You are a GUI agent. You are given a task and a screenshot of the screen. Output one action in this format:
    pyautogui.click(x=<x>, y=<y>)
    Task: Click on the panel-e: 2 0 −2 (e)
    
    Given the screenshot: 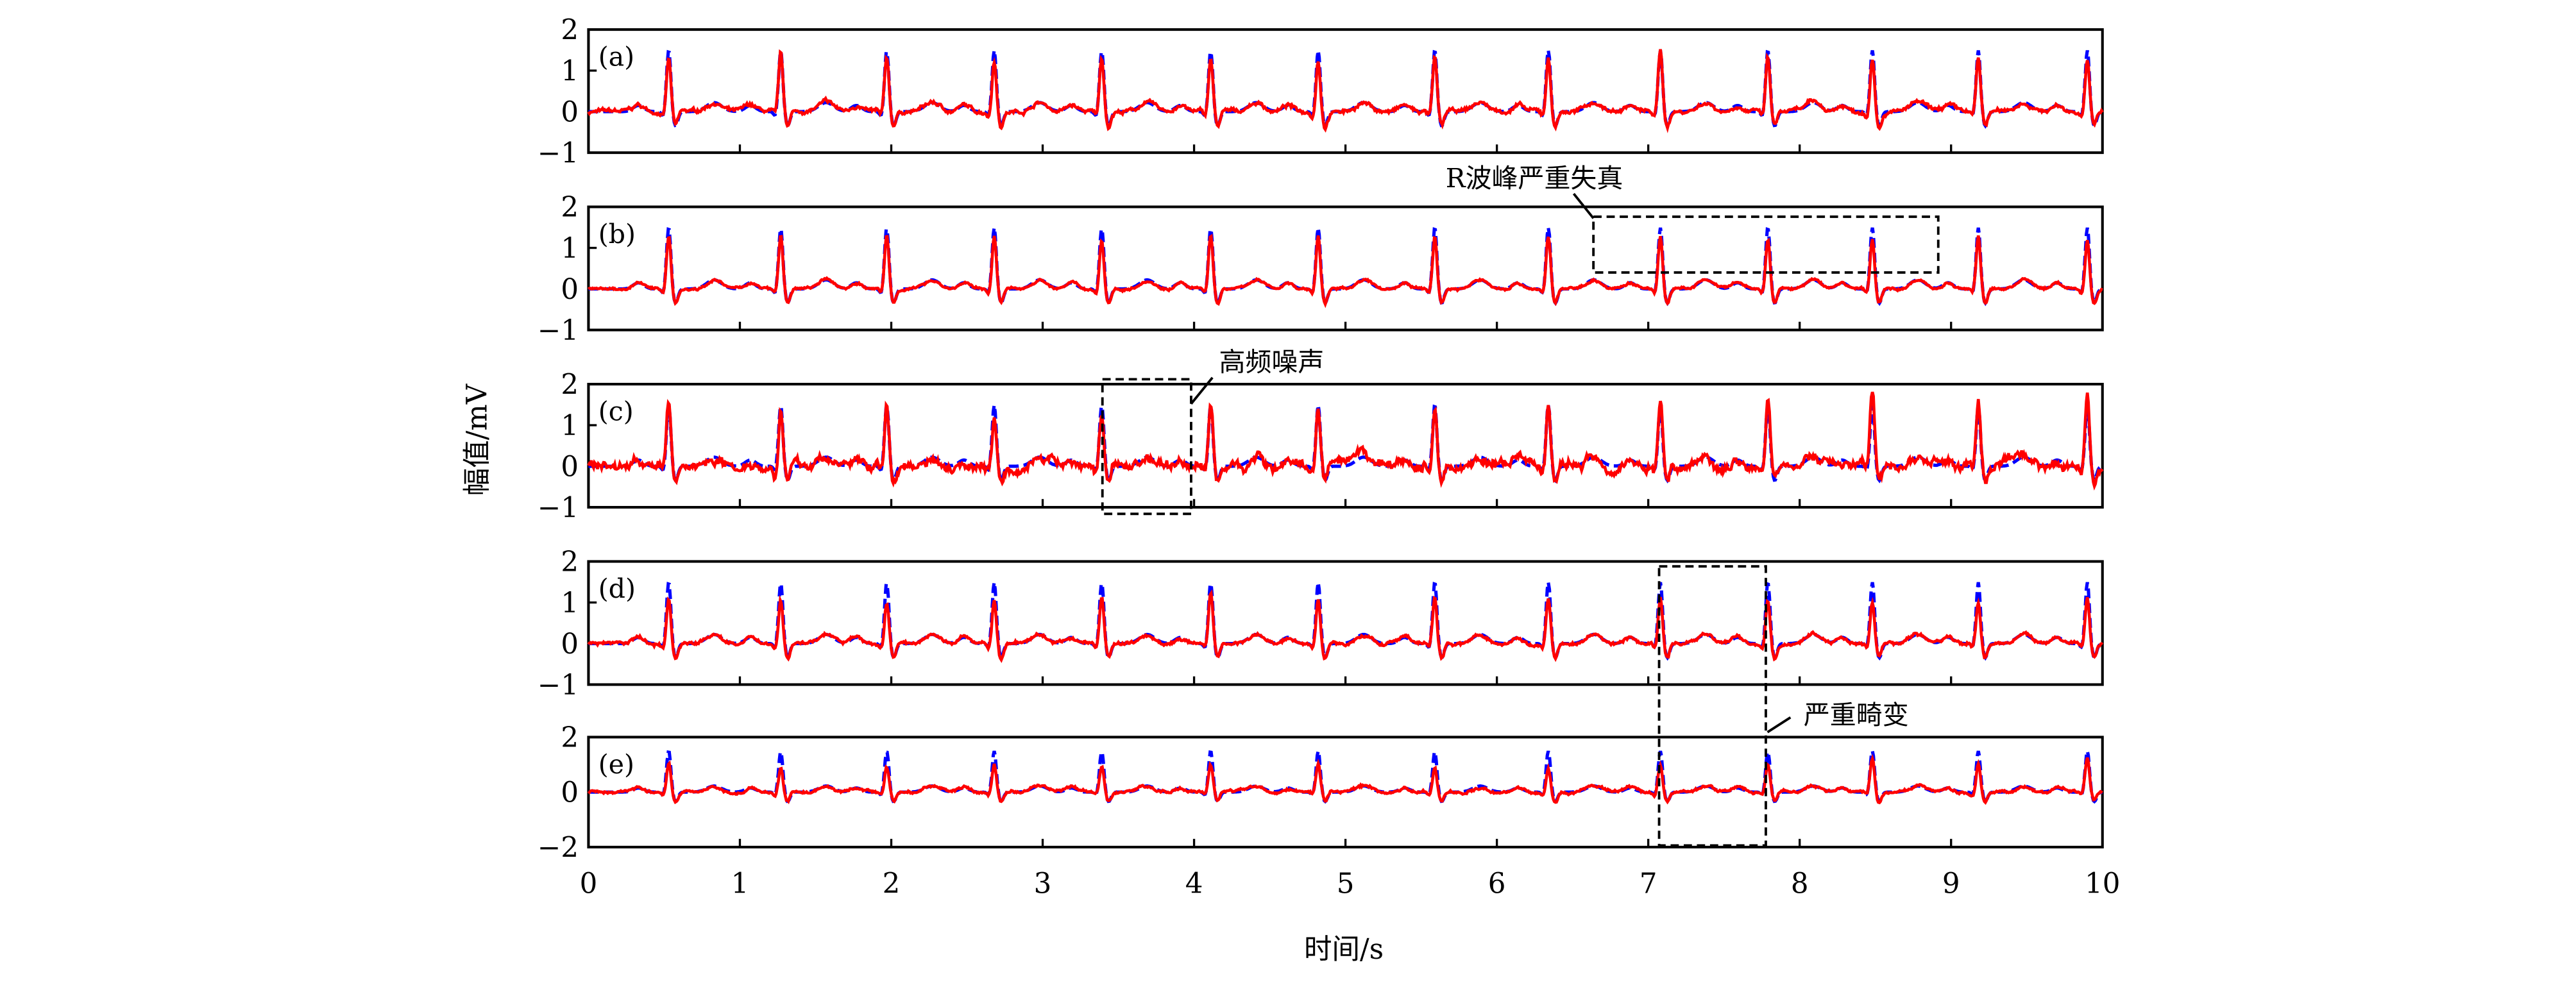 What is the action you would take?
    pyautogui.click(x=1321, y=793)
    